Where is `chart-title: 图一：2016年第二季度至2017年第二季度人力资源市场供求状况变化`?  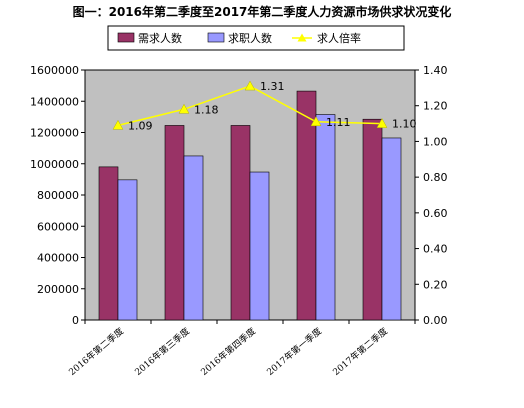 chart-title: 图一：2016年第二季度至2017年第二季度人力资源市场供求状况变化 is located at coordinates (262, 11).